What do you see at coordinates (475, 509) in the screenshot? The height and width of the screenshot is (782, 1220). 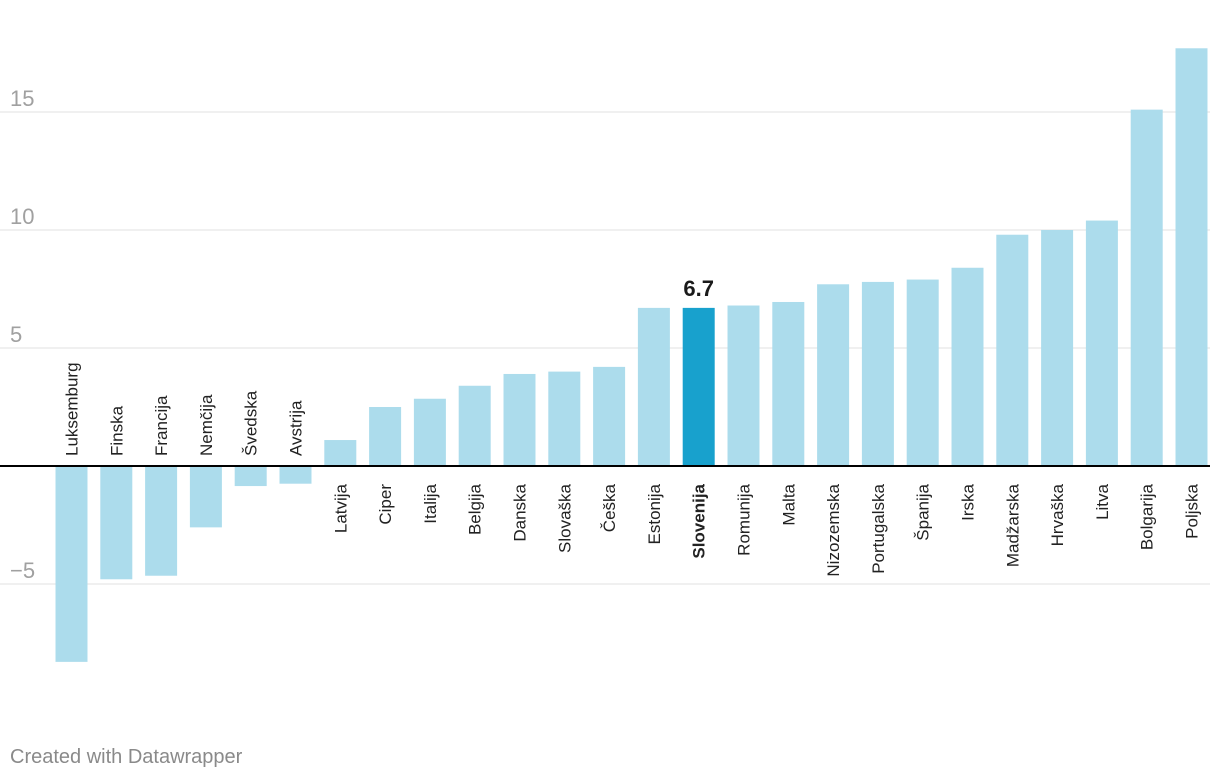 I see `category-label-belgija: Belgija` at bounding box center [475, 509].